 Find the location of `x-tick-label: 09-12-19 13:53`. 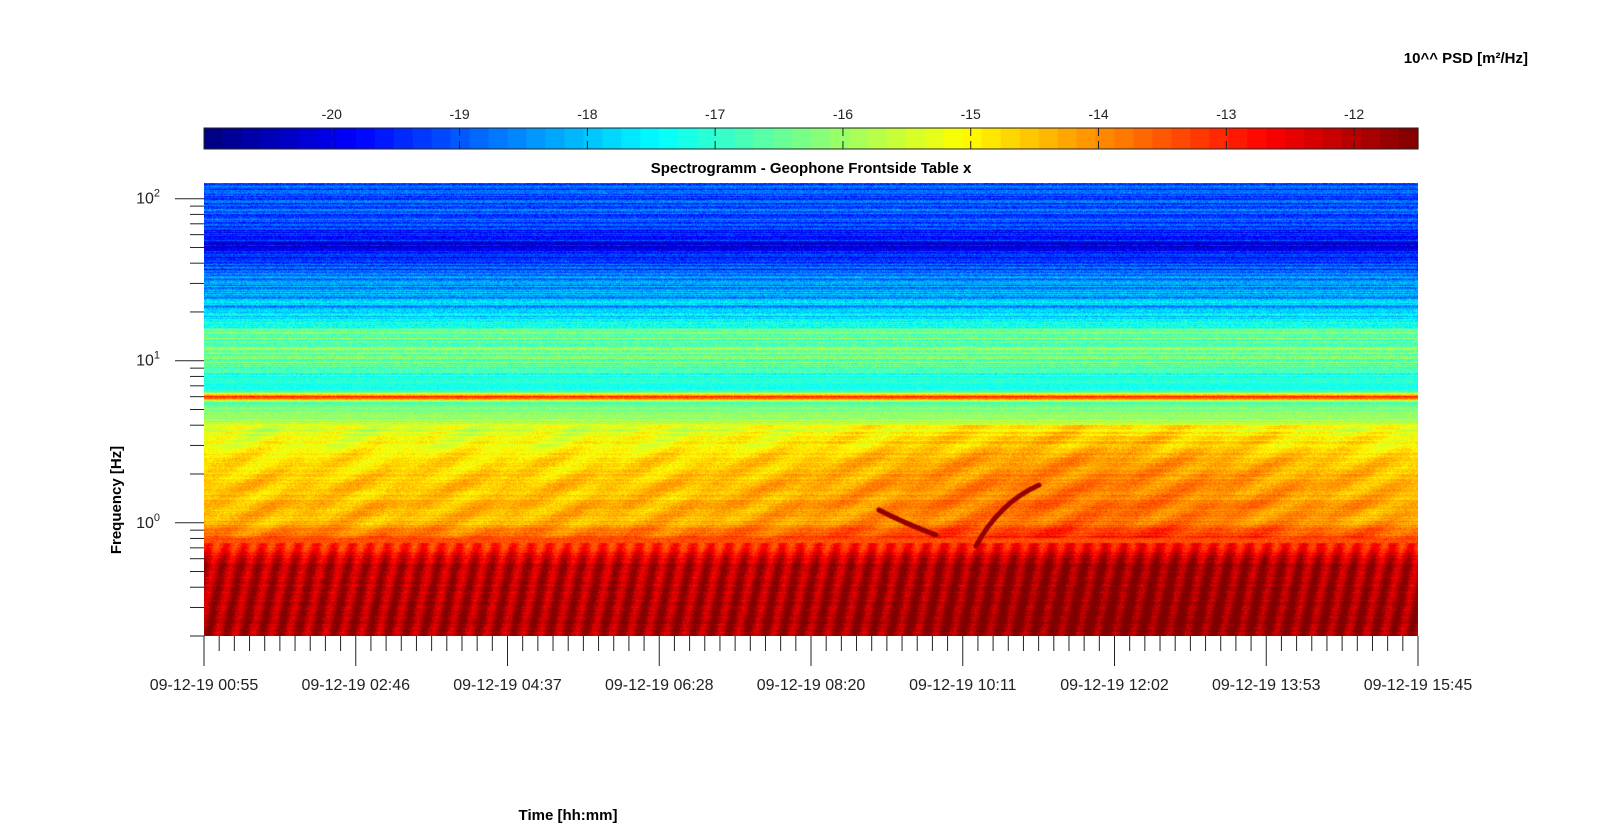

x-tick-label: 09-12-19 13:53 is located at coordinates (1266, 685).